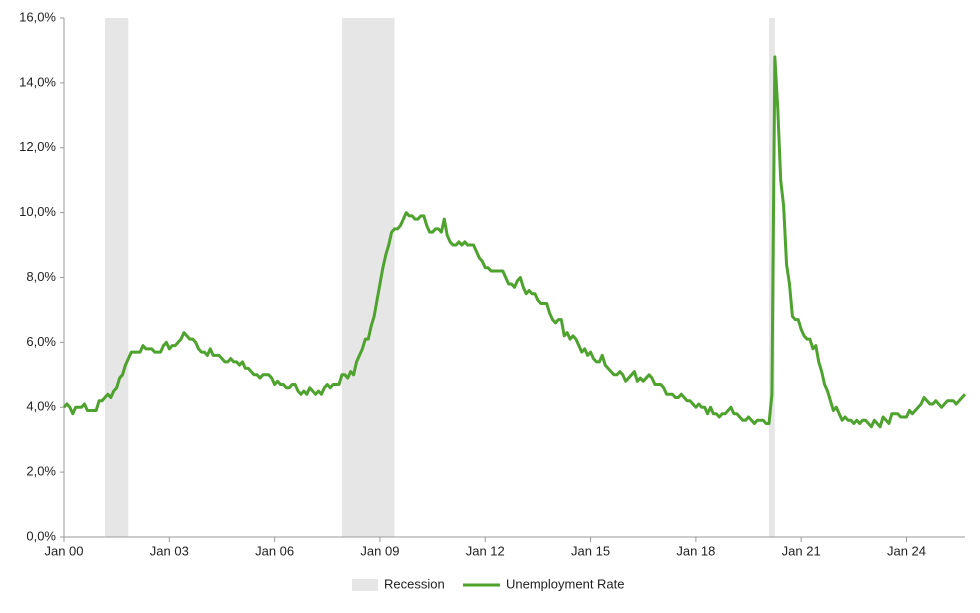 Image resolution: width=980 pixels, height=613 pixels. Describe the element at coordinates (41, 276) in the screenshot. I see `y-tick-label: 8,0%` at that location.